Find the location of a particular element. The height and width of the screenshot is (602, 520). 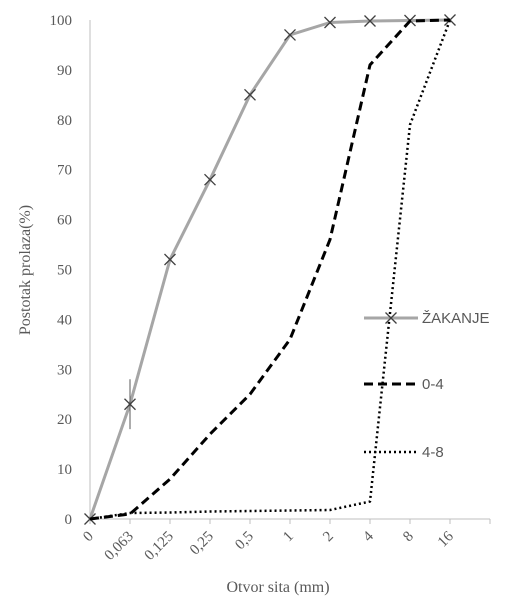

x-axis-title: Otvor sita (mm) is located at coordinates (277, 587).